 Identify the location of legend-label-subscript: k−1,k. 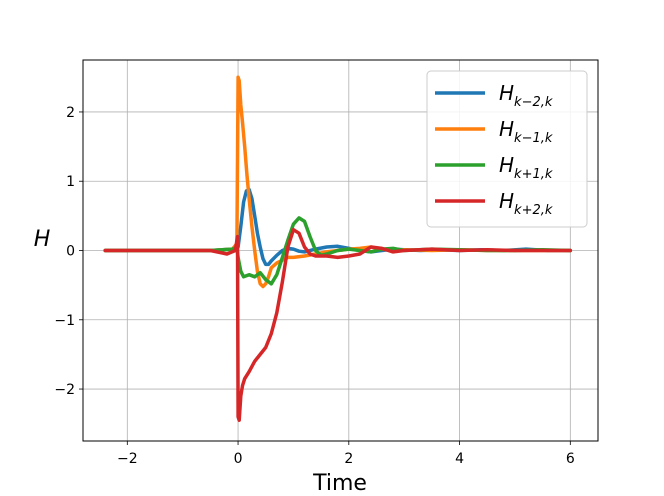
(533, 138).